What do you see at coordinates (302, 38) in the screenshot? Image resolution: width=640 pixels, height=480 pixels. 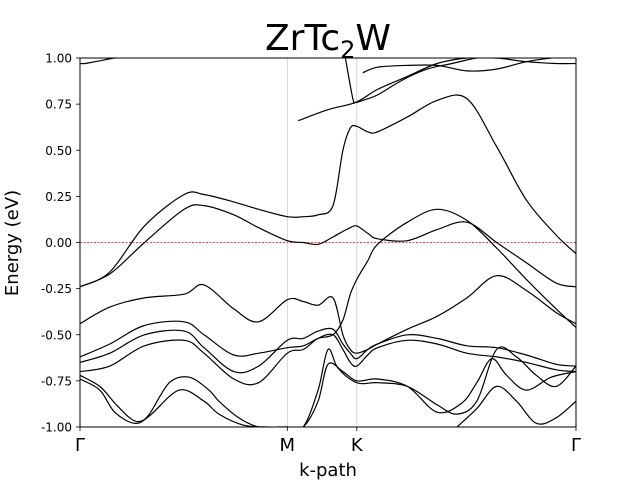 I see `chart-title-main: ZrTc` at bounding box center [302, 38].